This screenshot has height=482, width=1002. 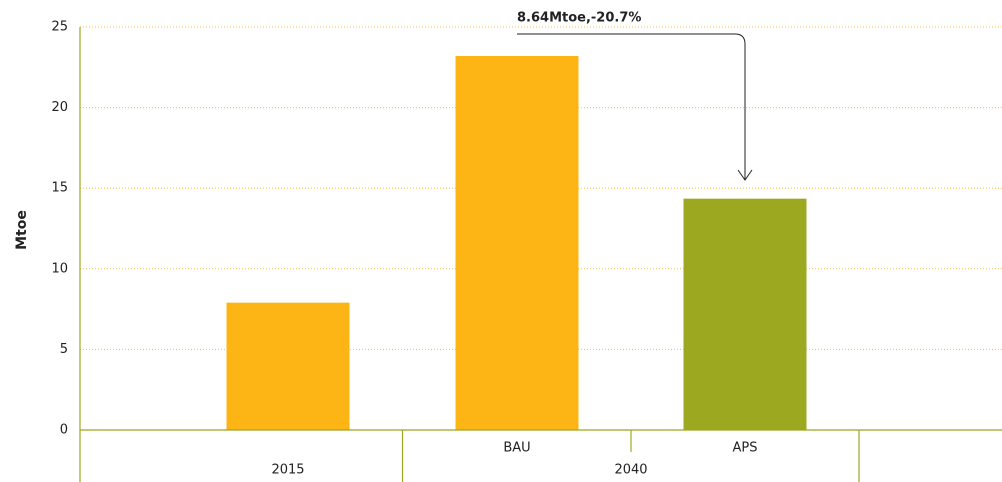 What do you see at coordinates (516, 448) in the screenshot?
I see `x-tick-label: BAU` at bounding box center [516, 448].